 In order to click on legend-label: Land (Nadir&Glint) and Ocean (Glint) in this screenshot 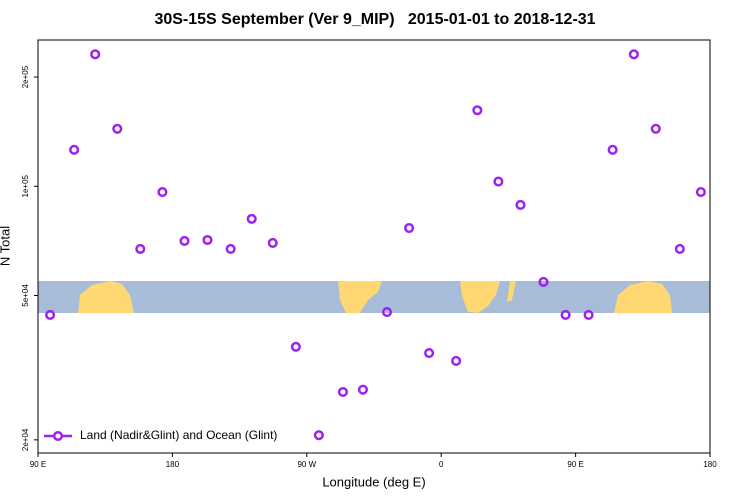, I will do `click(178, 435)`.